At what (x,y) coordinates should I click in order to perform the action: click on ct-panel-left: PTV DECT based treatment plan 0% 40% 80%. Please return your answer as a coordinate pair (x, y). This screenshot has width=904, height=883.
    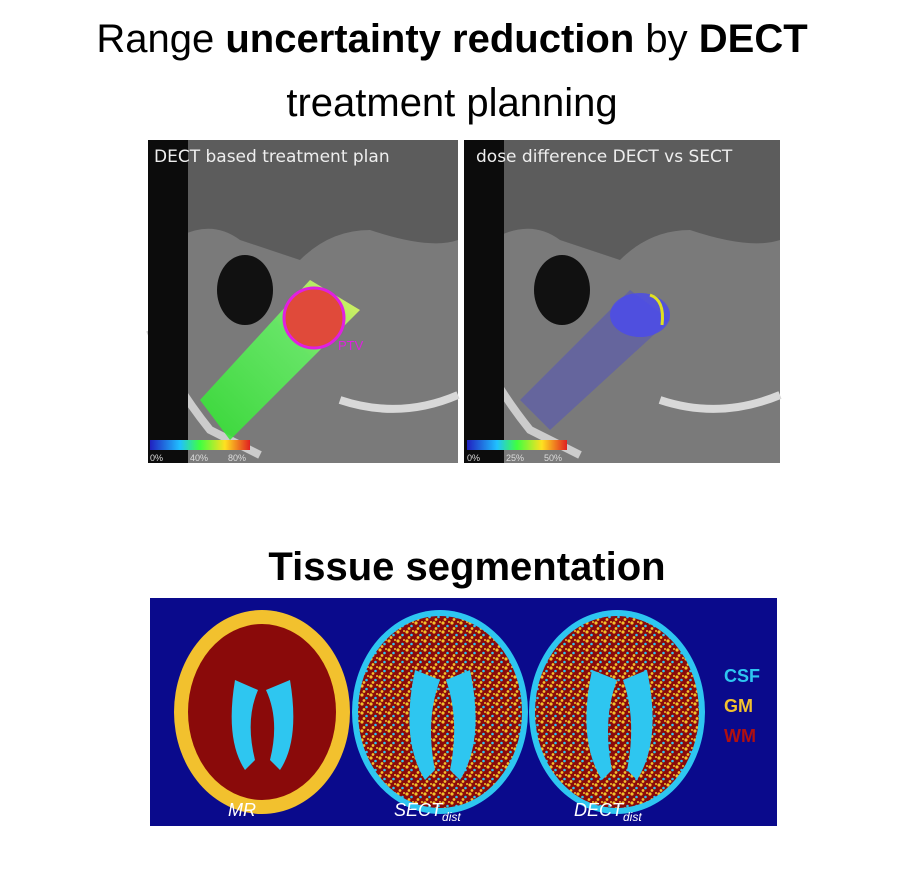
    Looking at the image, I should click on (303, 301).